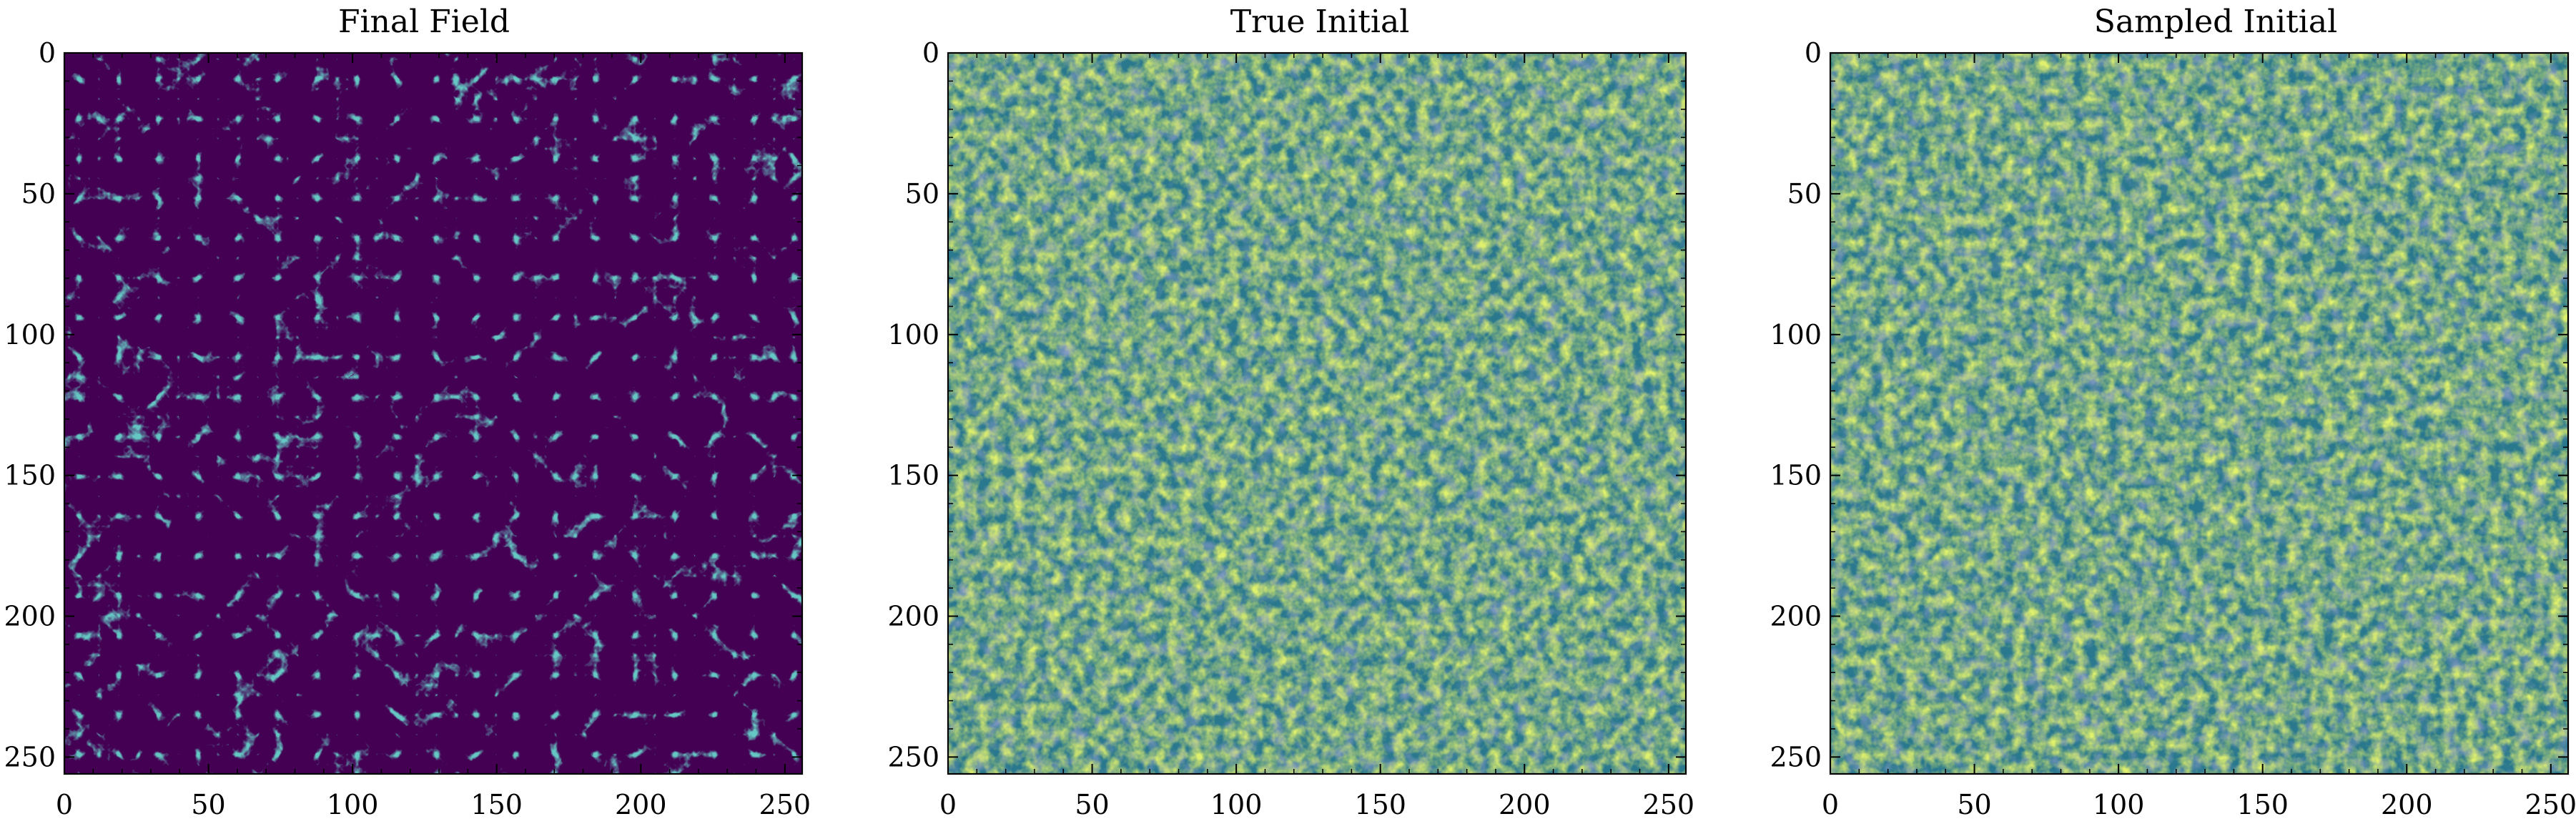  I want to click on panel-title-true-initial: True Initial, so click(1320, 22).